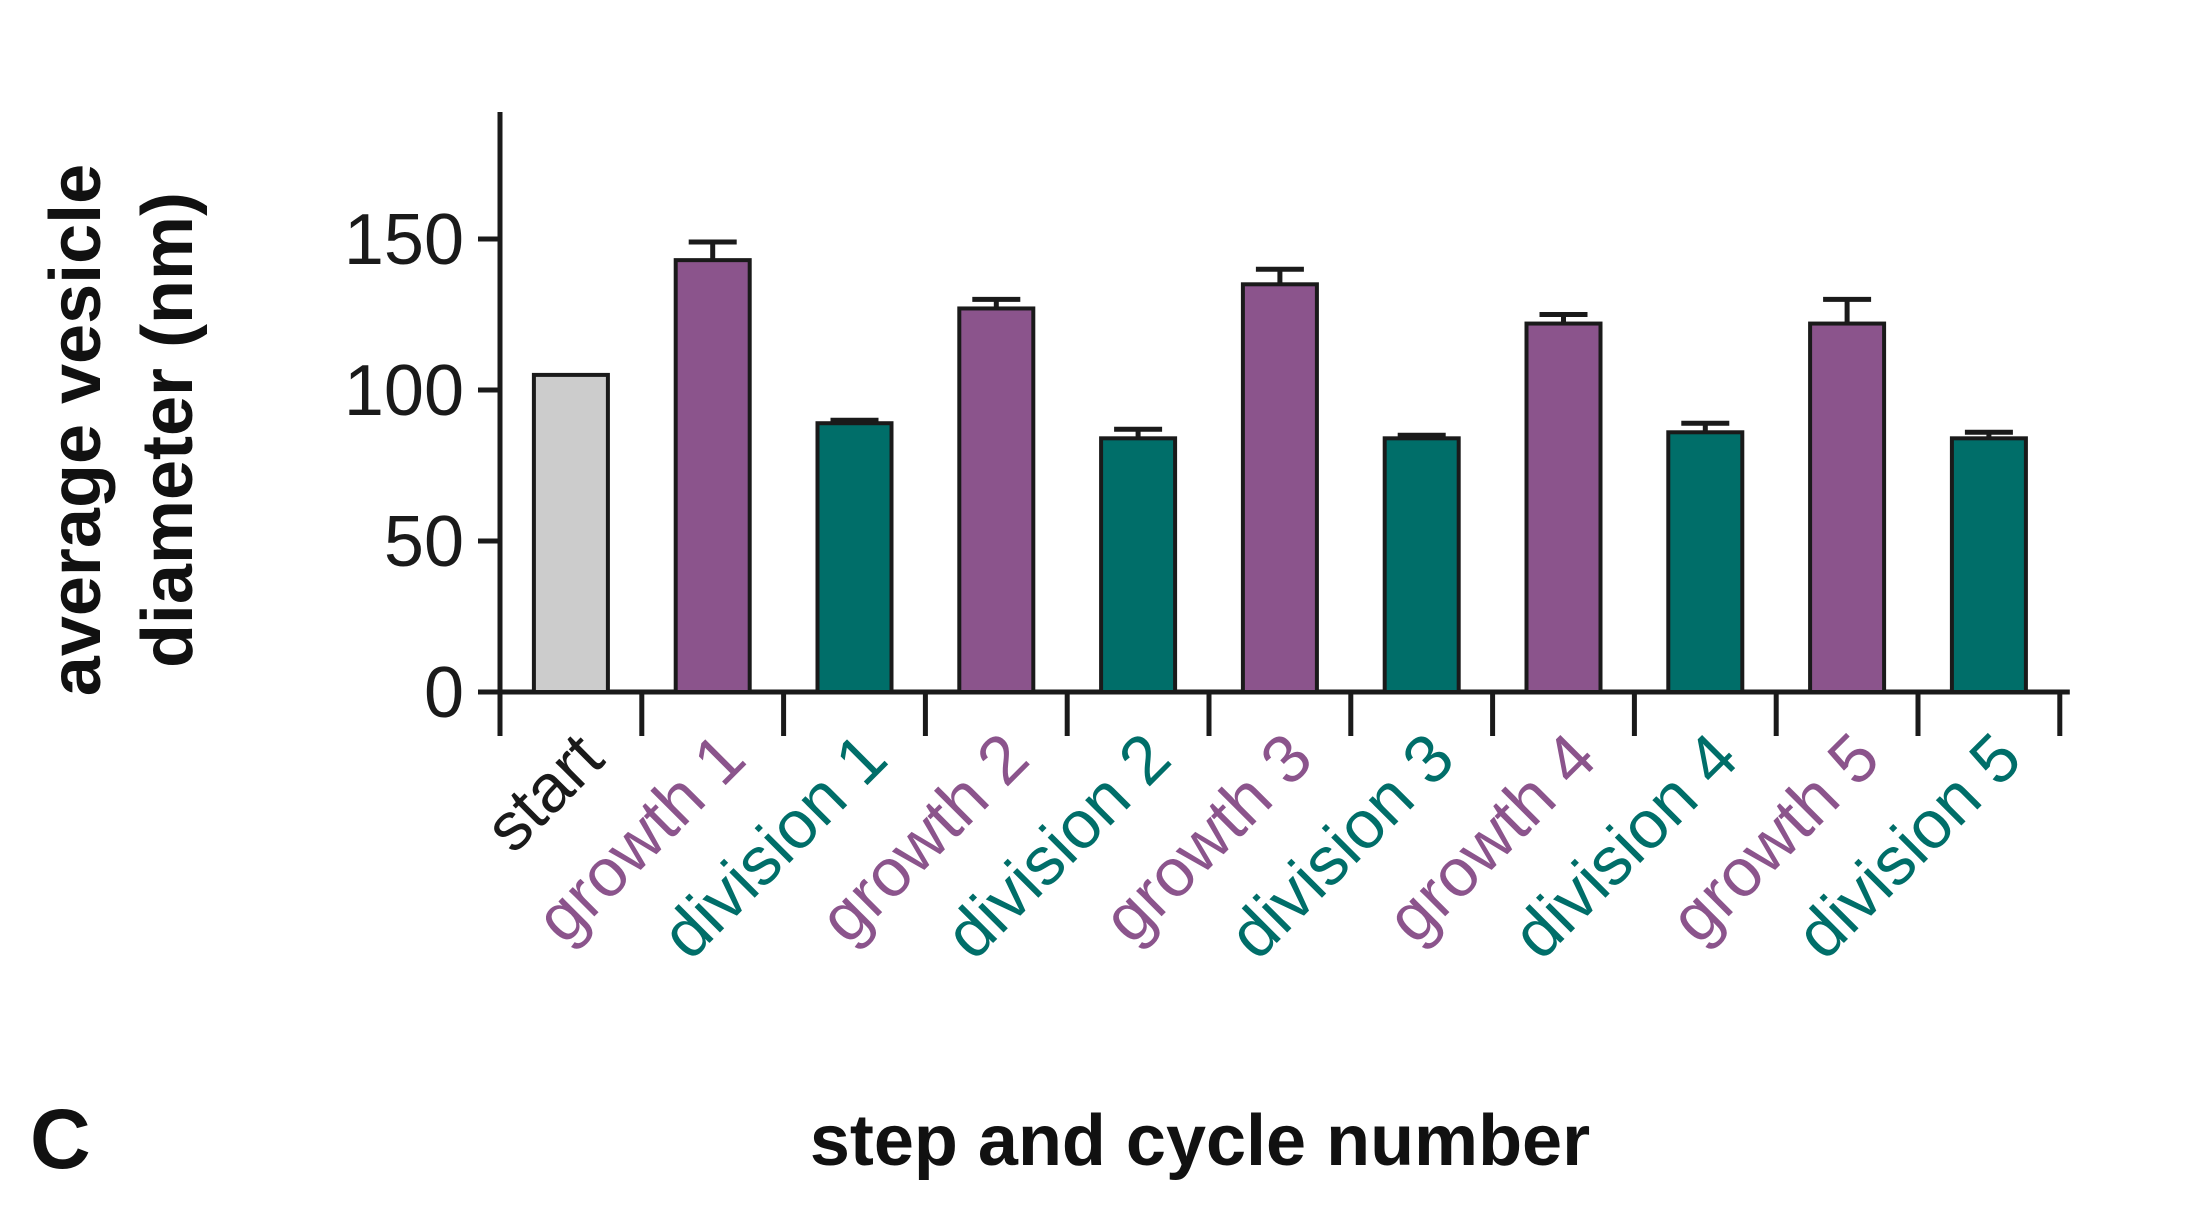 The width and height of the screenshot is (2193, 1206). I want to click on y-tick-label: 50, so click(424, 542).